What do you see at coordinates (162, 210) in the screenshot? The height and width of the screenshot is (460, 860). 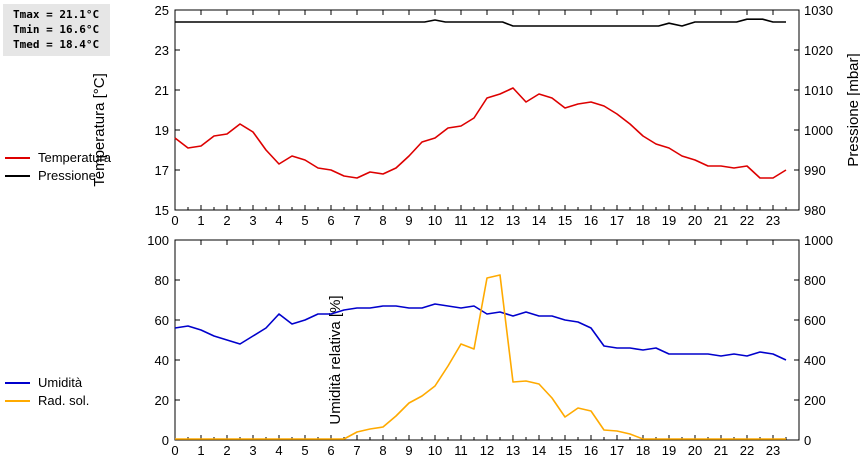 I see `y-left-tick-label: 15` at bounding box center [162, 210].